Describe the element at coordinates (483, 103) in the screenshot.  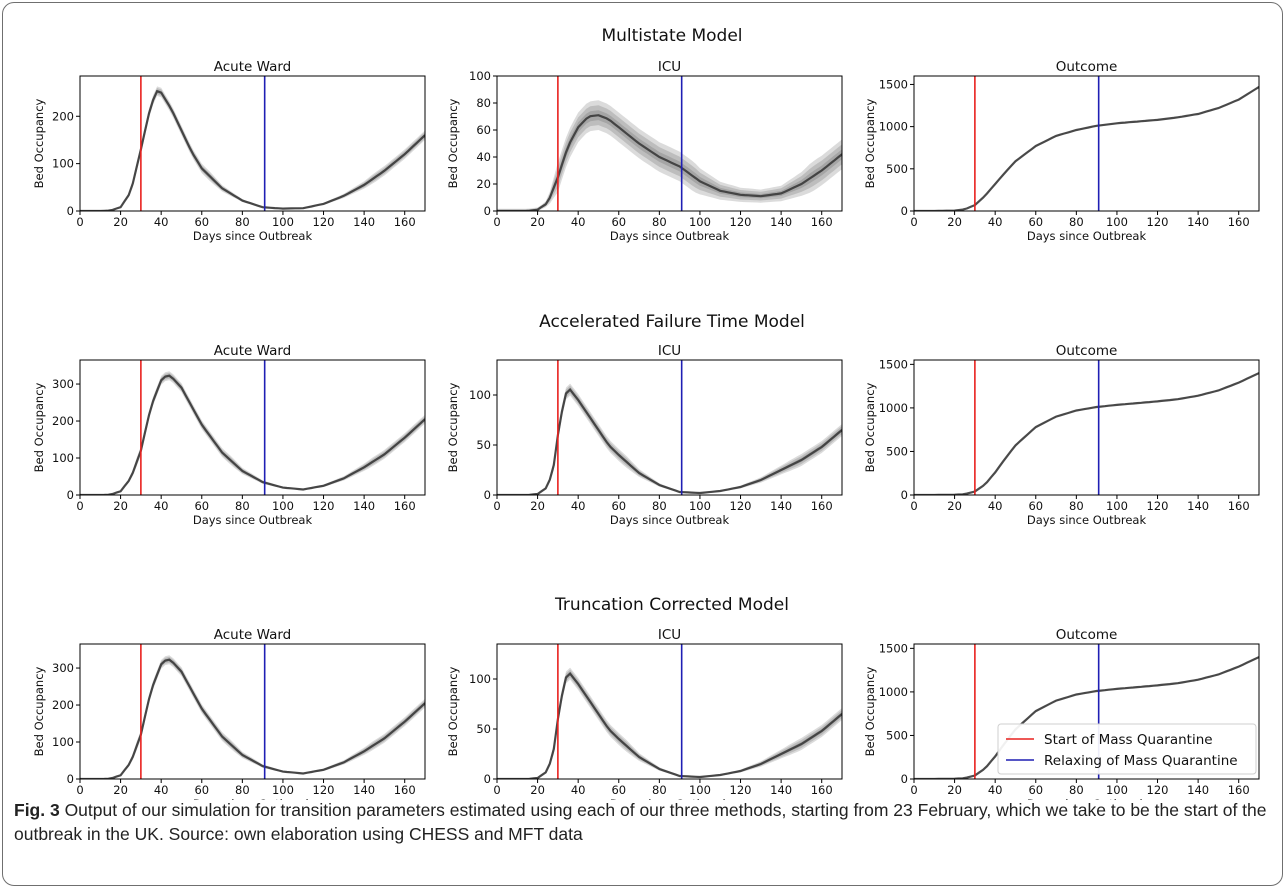
I see `y-tick-label: 80` at that location.